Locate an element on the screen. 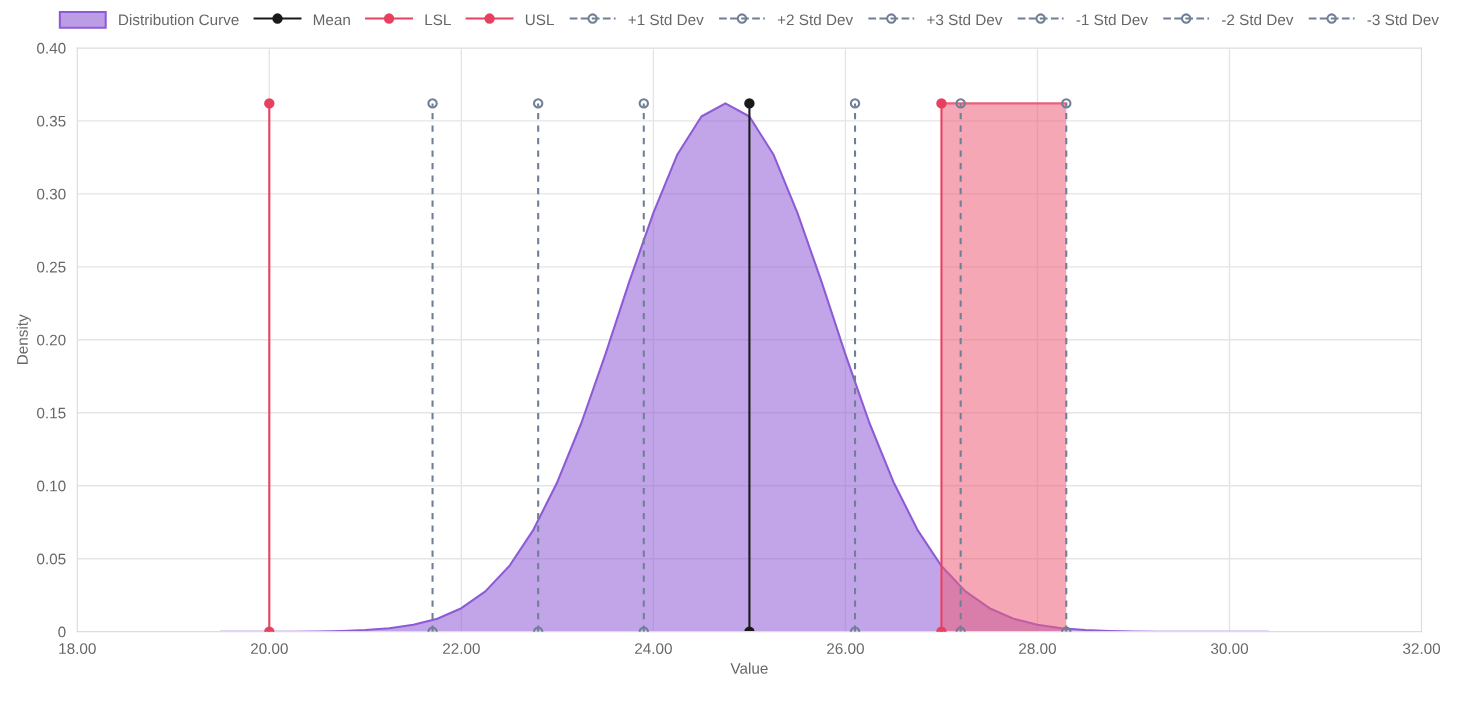 This screenshot has height=705, width=1458. legend-label: +1 Std Dev is located at coordinates (666, 19).